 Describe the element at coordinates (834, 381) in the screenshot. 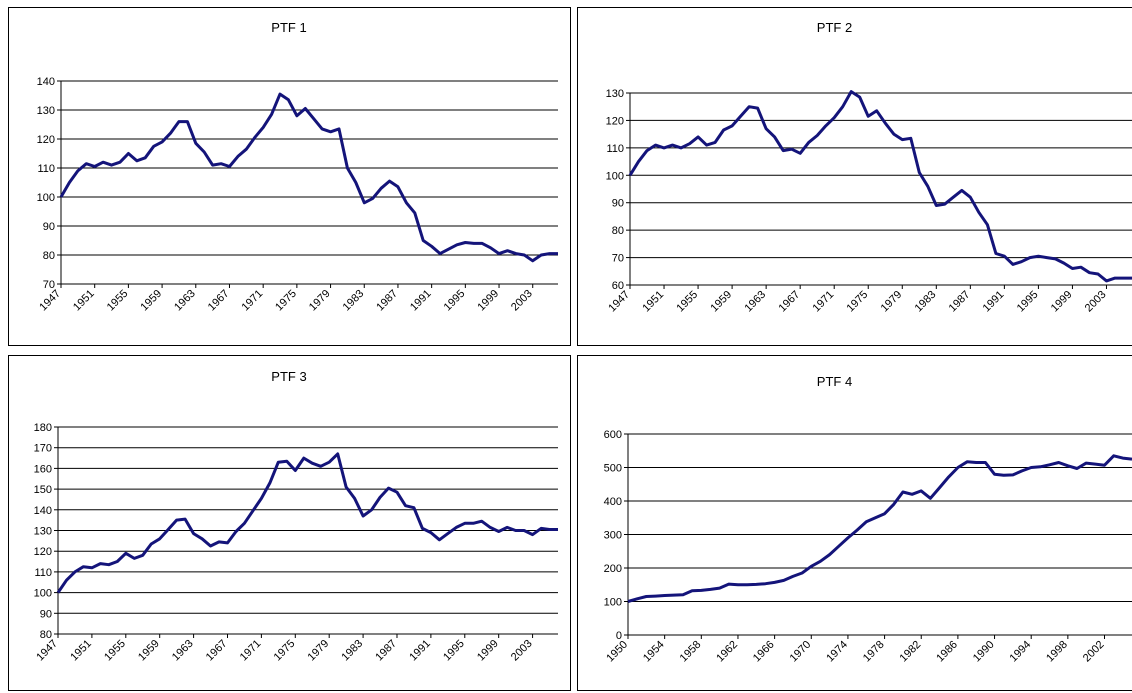

I see `chart-title: PTF 4` at that location.